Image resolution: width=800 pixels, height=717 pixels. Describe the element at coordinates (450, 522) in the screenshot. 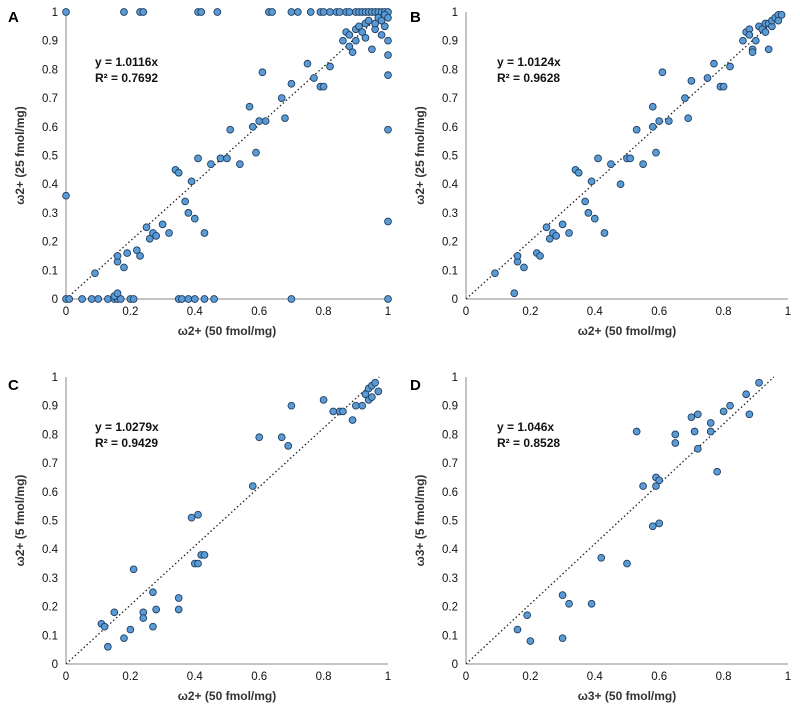

I see `y-tick-label: 0.5` at that location.